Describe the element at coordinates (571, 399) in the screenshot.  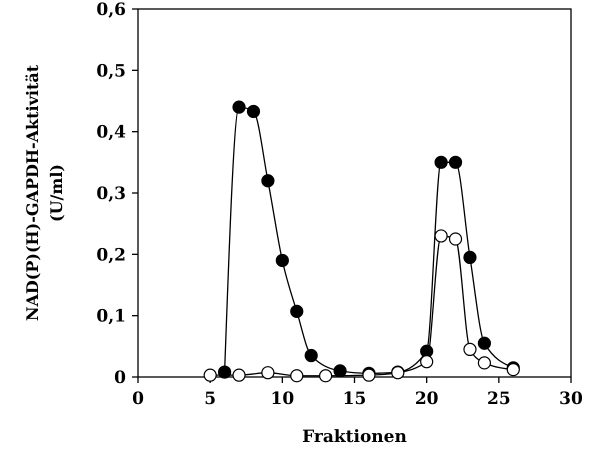
I see `x-tick-label: 30` at that location.